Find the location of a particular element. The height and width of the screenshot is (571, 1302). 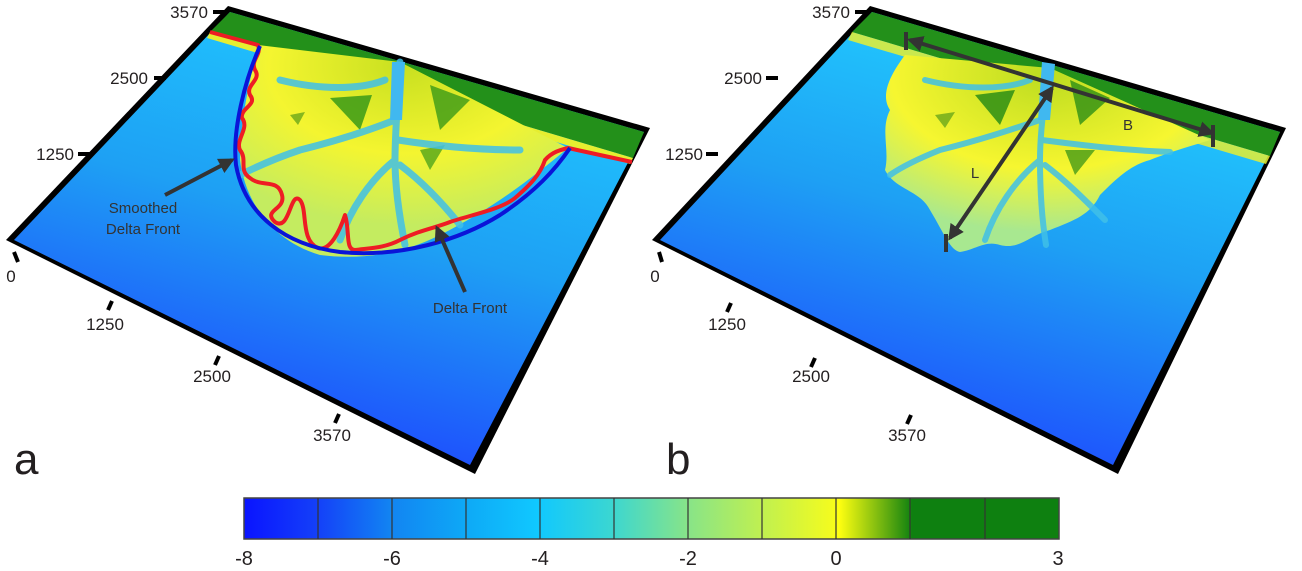

panel-b-y-tick-3570: 3570 is located at coordinates (831, 12).